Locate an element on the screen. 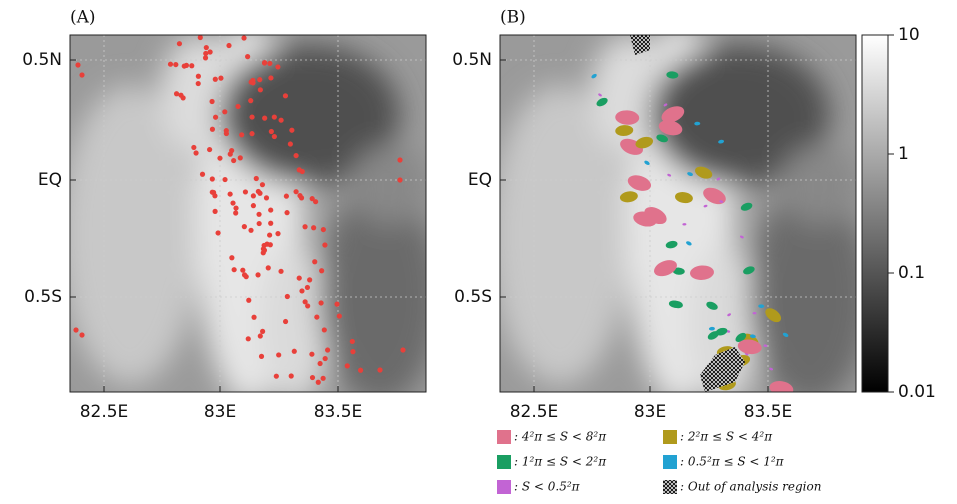 The width and height of the screenshot is (957, 504). legend-label: : Out of analysis region is located at coordinates (750, 487).